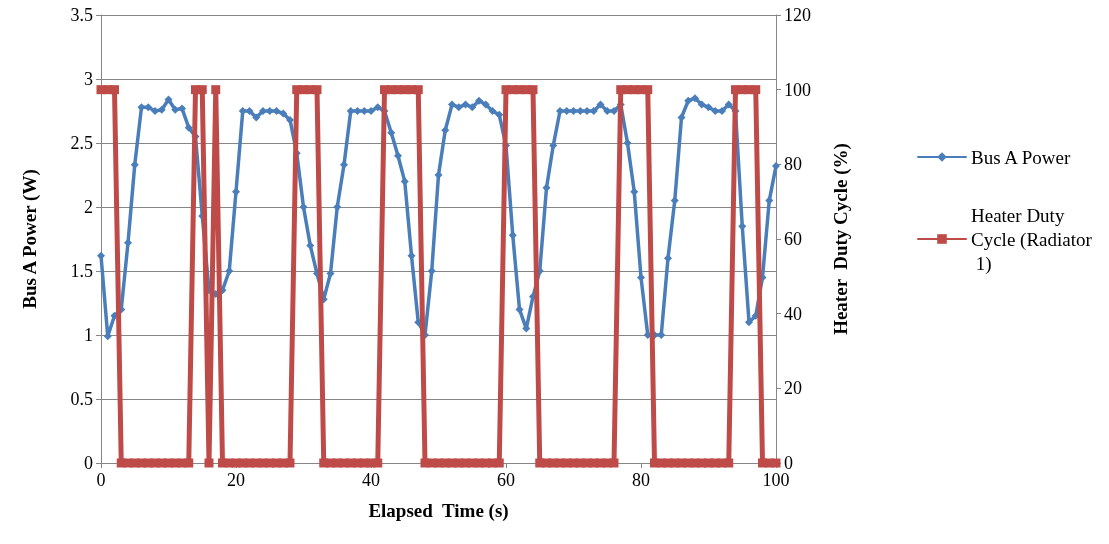 This screenshot has width=1109, height=544. Describe the element at coordinates (793, 239) in the screenshot. I see `y2-tick-label: 60` at that location.